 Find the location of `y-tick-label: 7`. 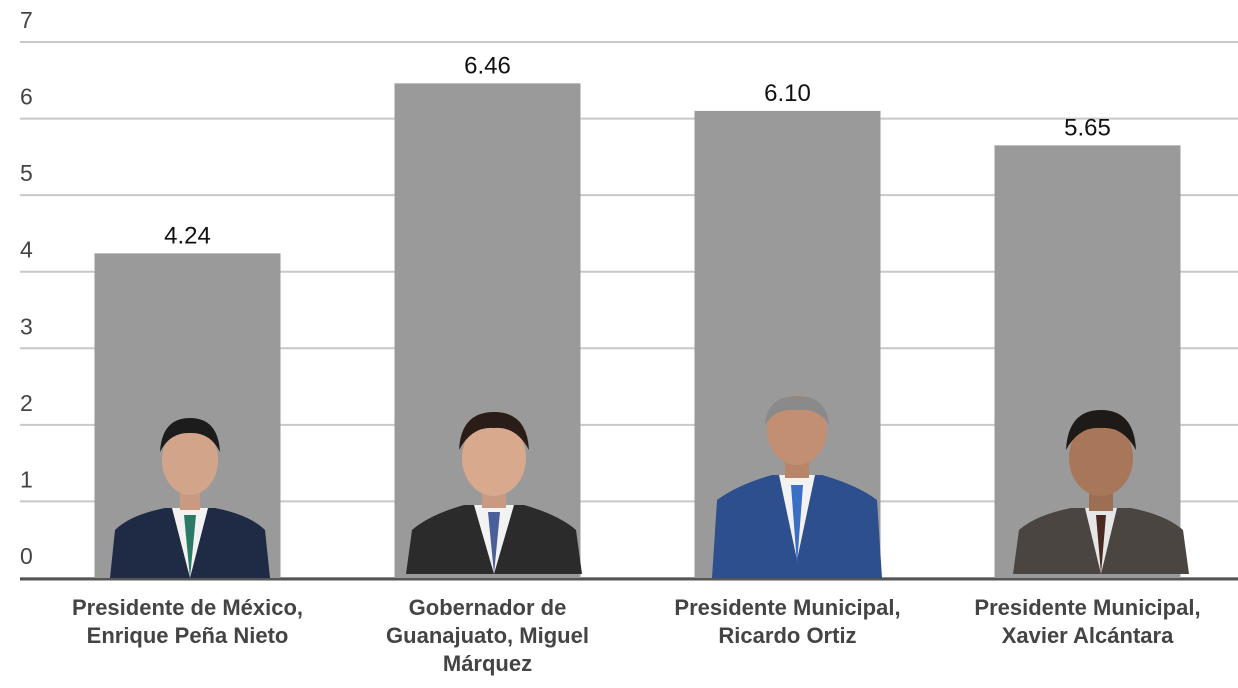

y-tick-label: 7 is located at coordinates (26, 20).